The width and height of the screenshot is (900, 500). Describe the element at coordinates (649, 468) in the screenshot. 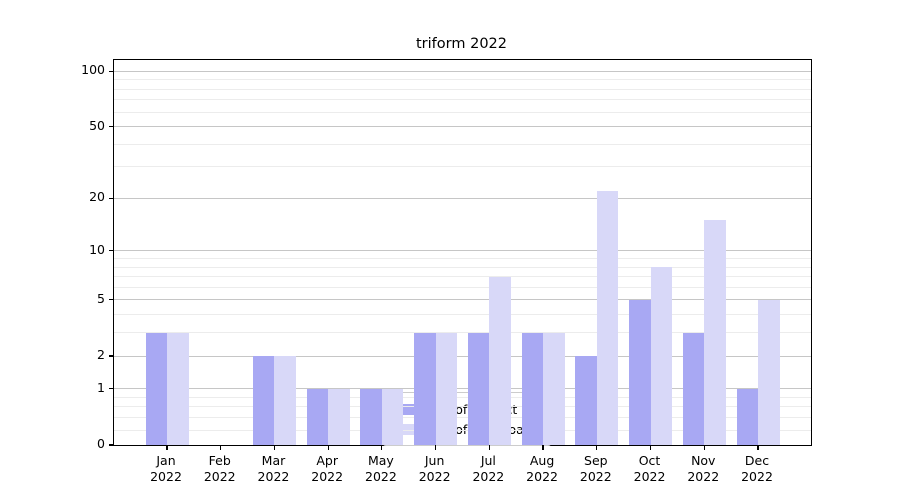

I see `x-tick-label-oct-2022: Oct 2022` at that location.